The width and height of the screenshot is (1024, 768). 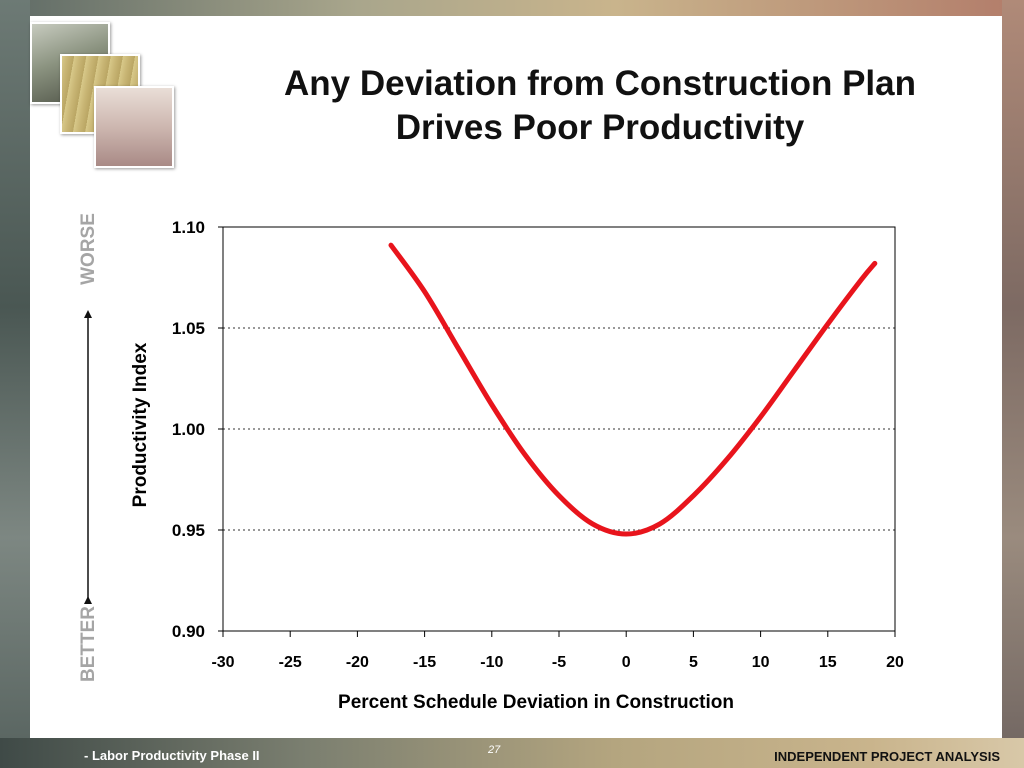 What do you see at coordinates (188, 631) in the screenshot?
I see `y-tick-label: 0.90` at bounding box center [188, 631].